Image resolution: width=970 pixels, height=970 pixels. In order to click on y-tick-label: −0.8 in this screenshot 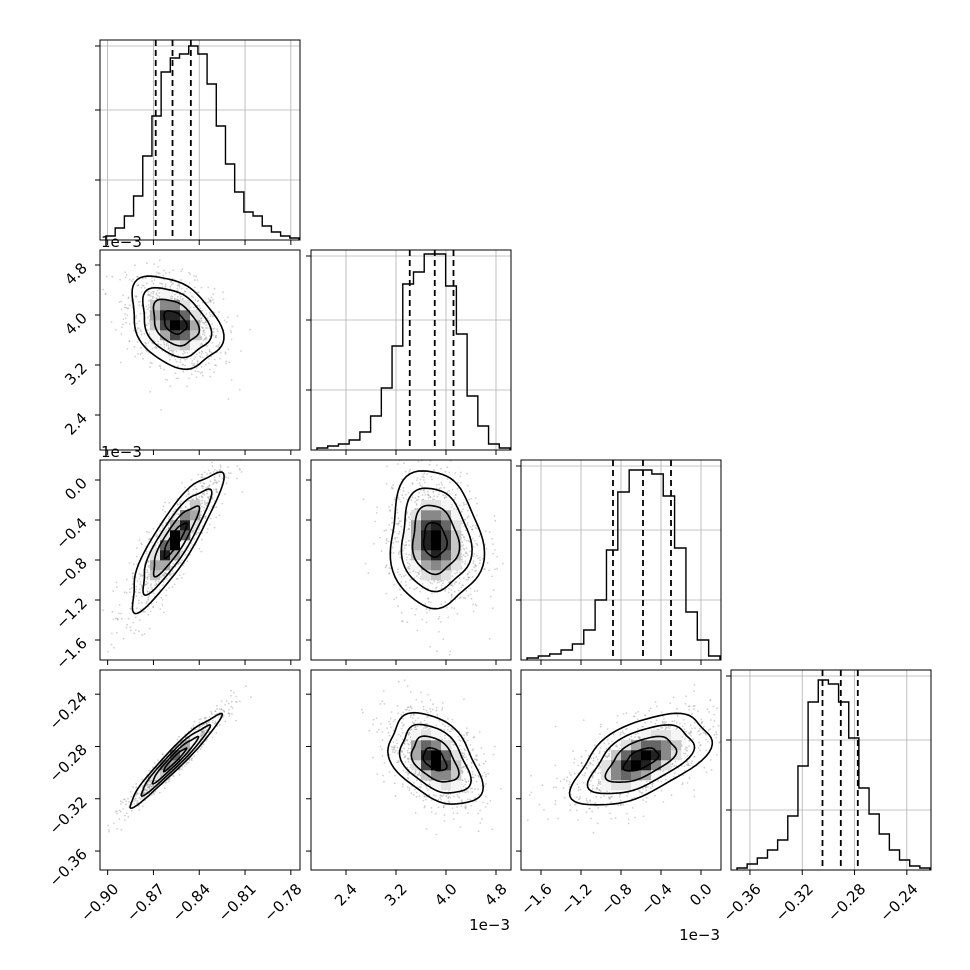, I will do `click(71, 573)`.